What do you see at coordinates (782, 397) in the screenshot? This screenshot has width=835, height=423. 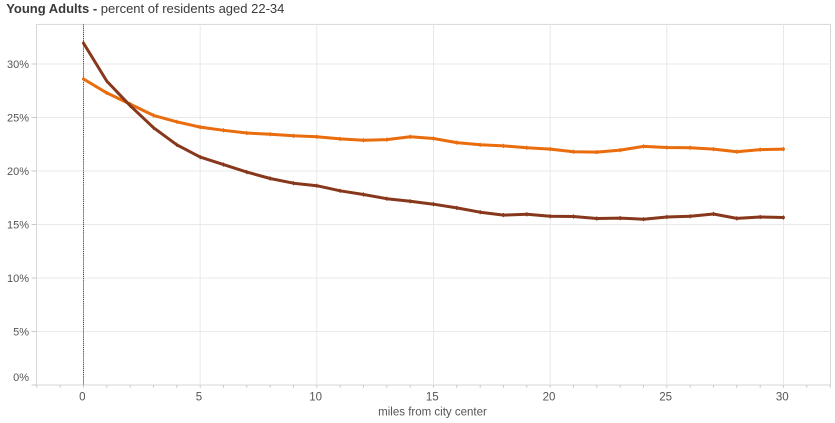 I see `svg-text: 30` at bounding box center [782, 397].